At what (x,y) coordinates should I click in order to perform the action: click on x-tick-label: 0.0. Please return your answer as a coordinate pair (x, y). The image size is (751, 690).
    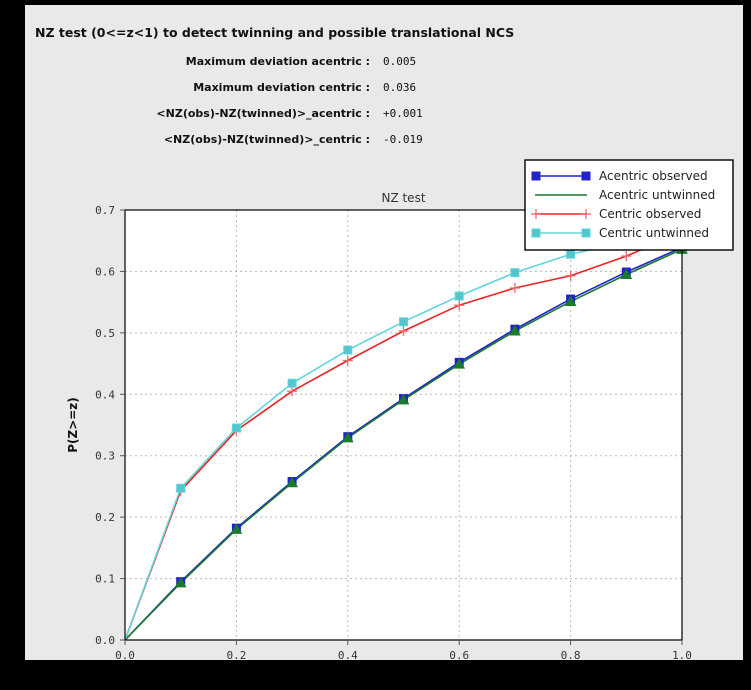
    Looking at the image, I should click on (125, 654).